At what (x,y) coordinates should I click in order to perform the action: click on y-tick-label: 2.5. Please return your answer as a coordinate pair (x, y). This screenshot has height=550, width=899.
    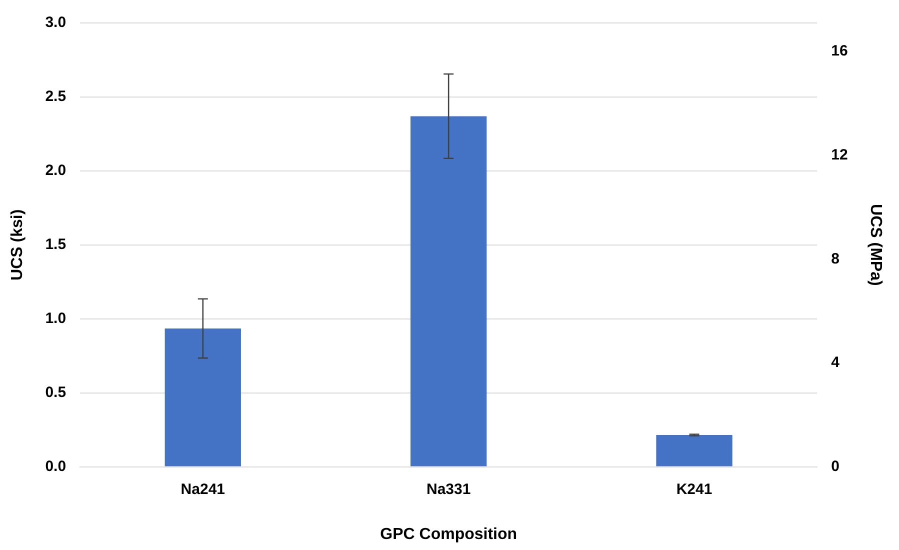
    Looking at the image, I should click on (55, 97).